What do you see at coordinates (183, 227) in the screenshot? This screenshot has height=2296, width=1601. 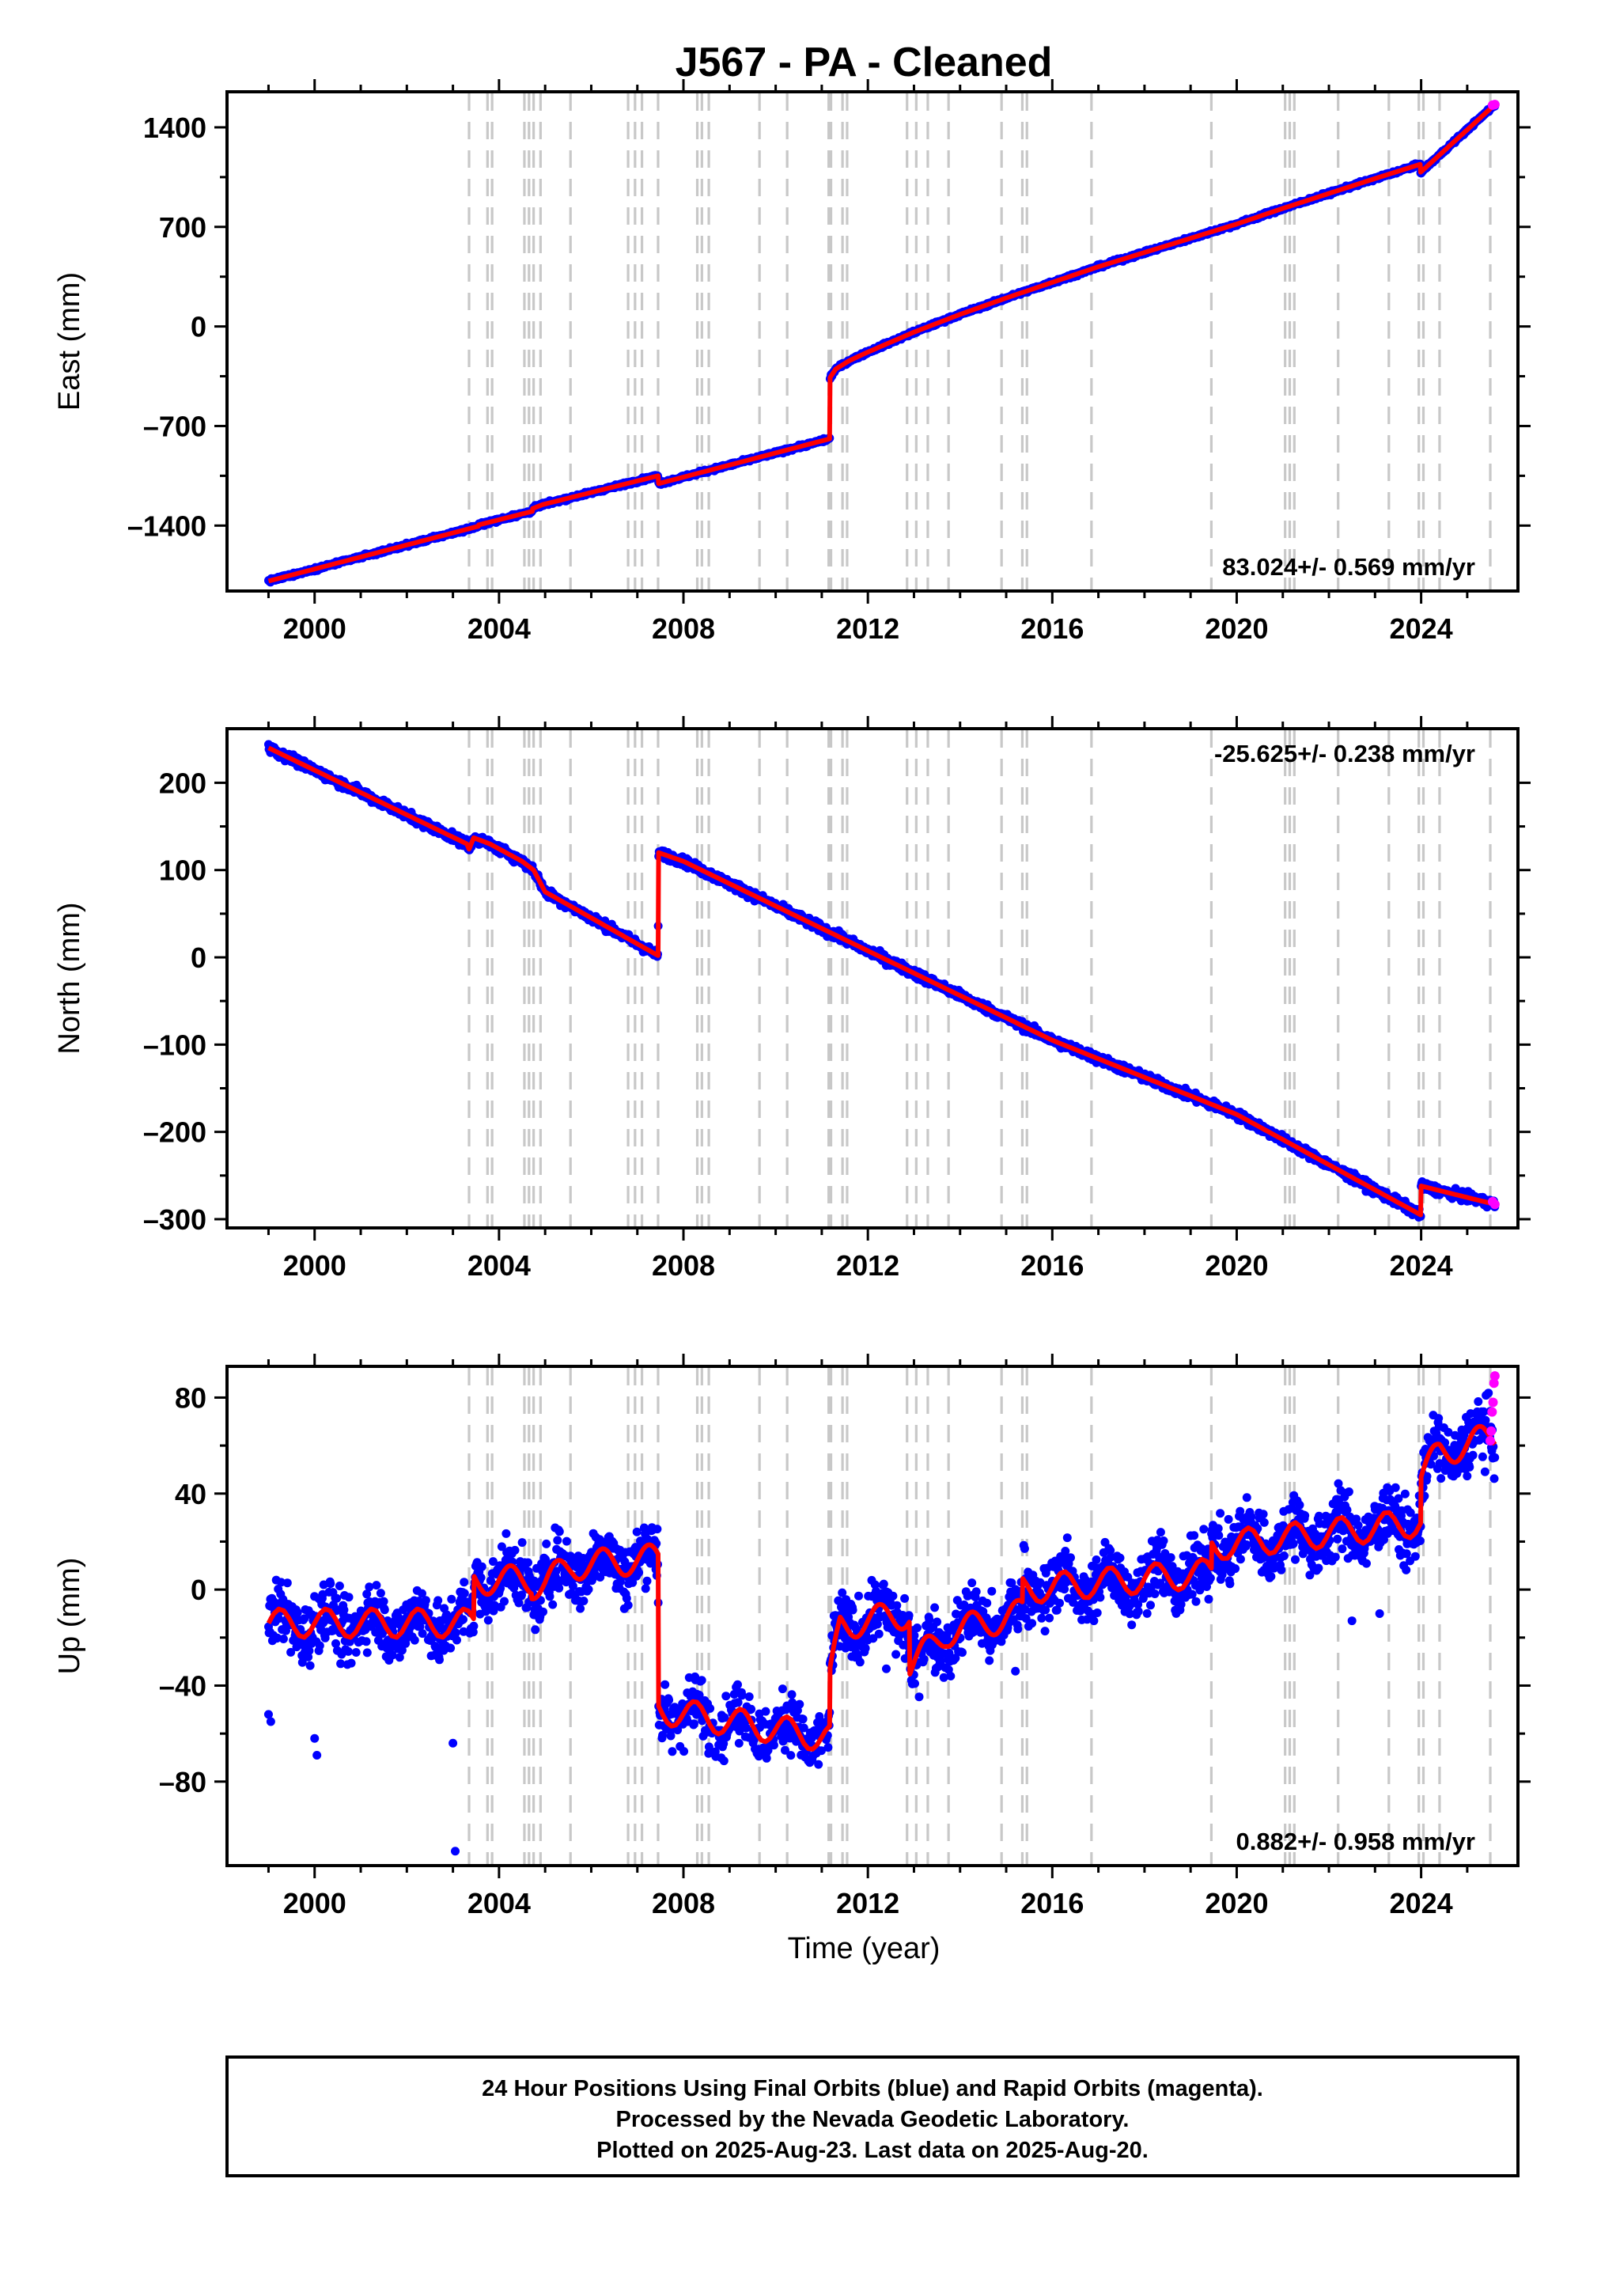 I see `y-tick-label: 700` at bounding box center [183, 227].